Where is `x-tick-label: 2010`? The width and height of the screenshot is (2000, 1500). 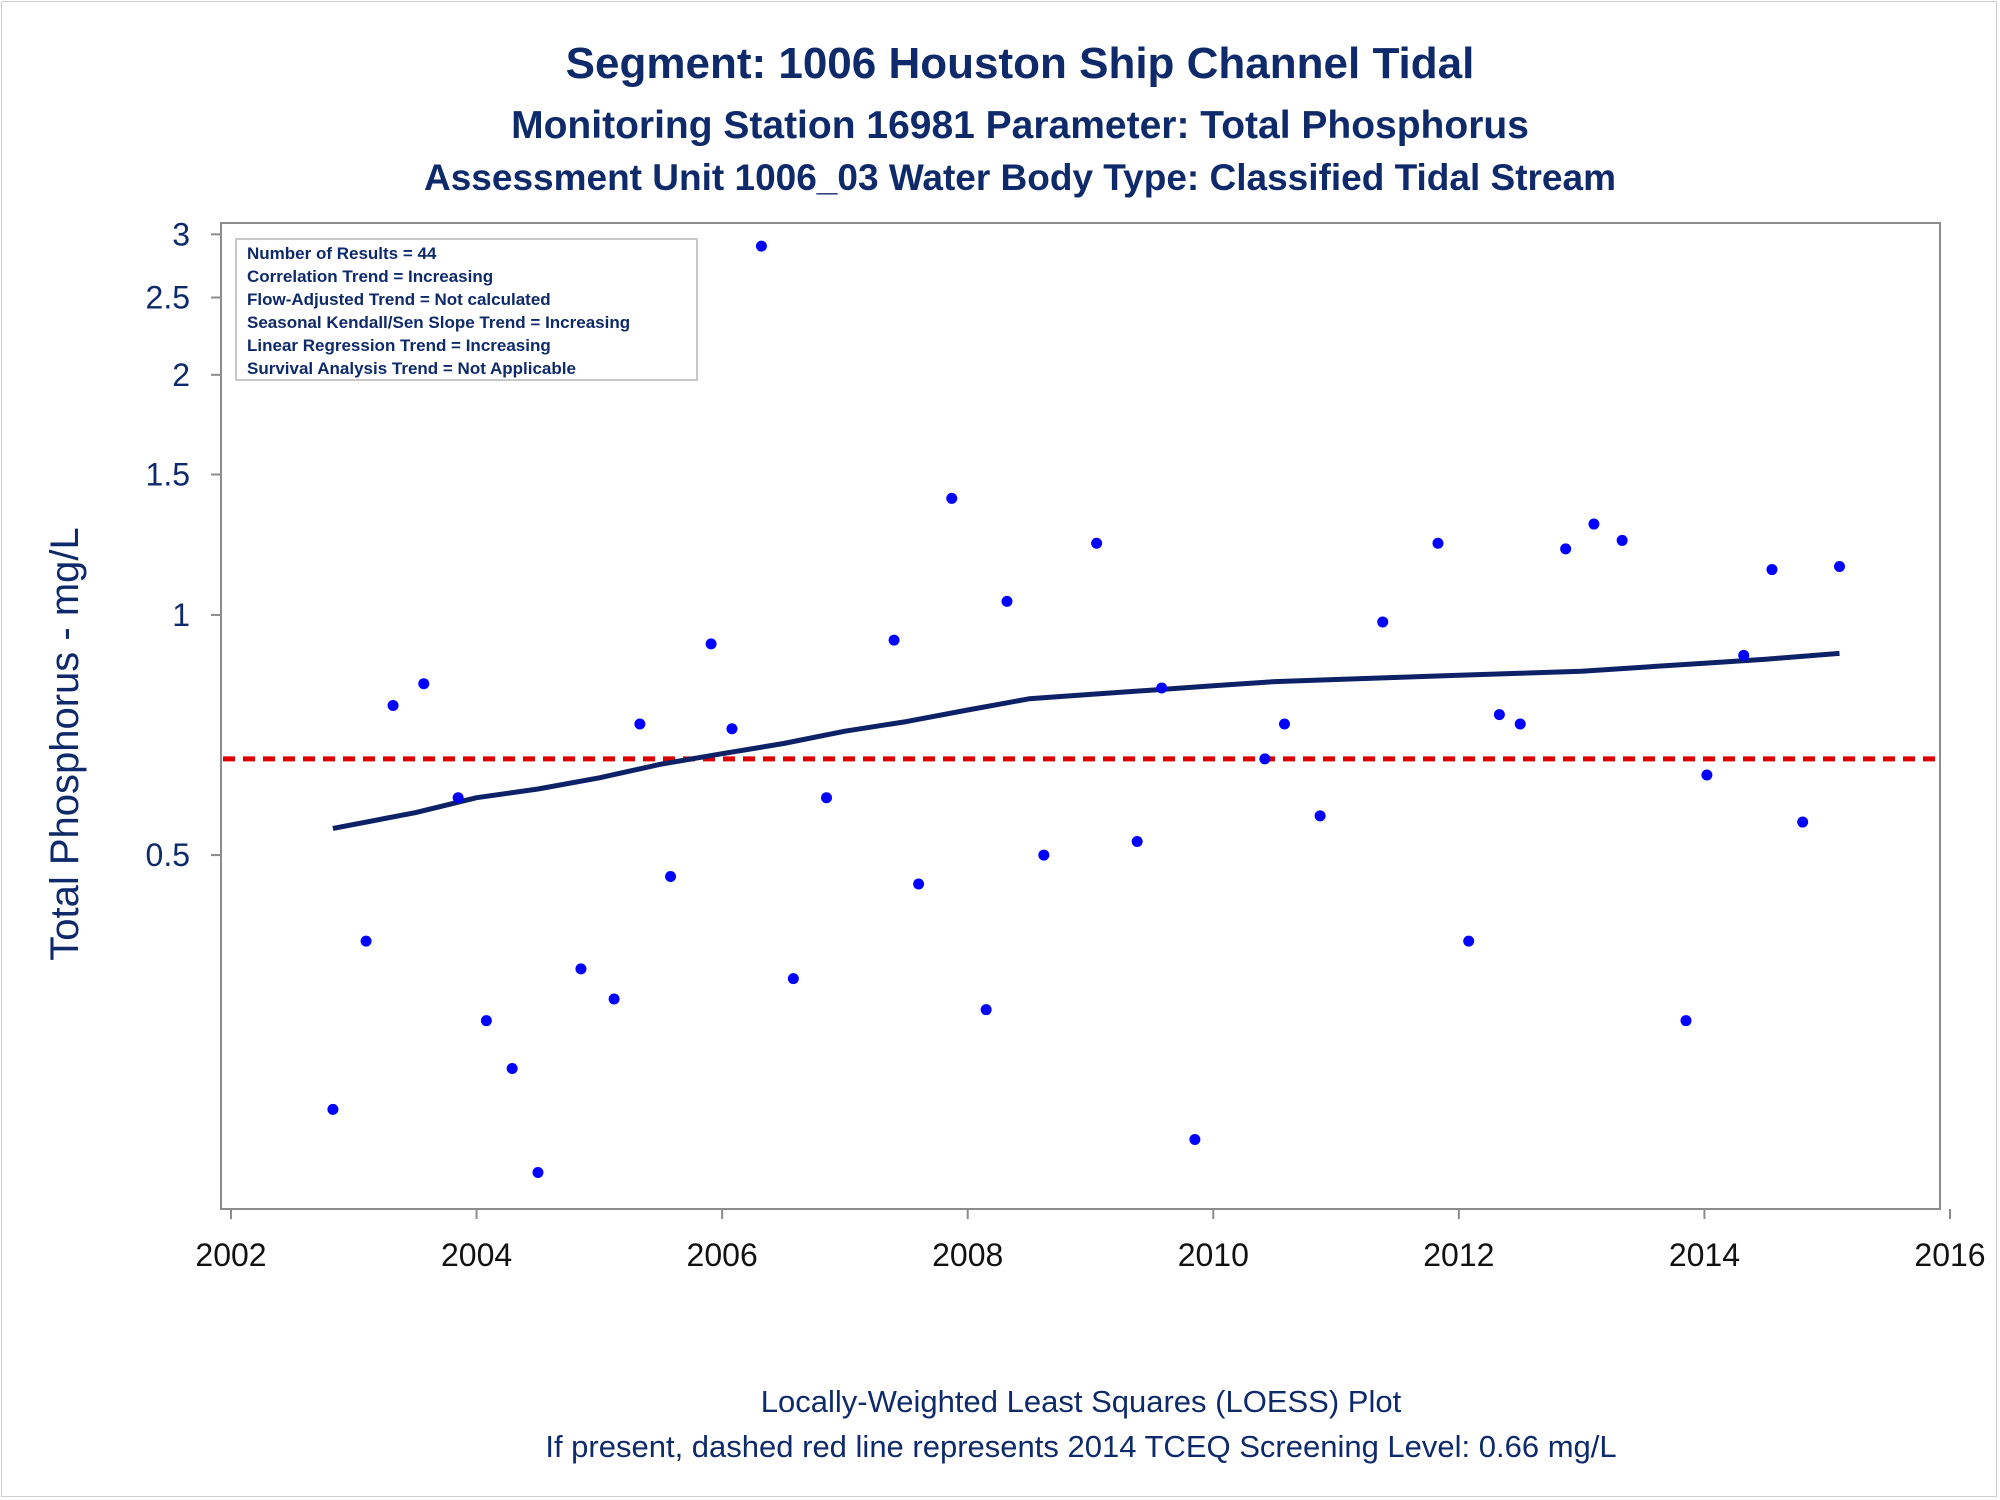
x-tick-label: 2010 is located at coordinates (1213, 1255).